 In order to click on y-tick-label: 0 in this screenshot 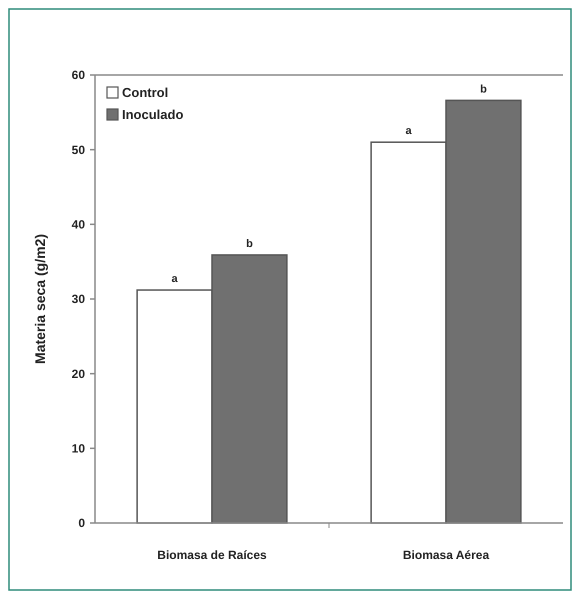, I will do `click(82, 523)`.